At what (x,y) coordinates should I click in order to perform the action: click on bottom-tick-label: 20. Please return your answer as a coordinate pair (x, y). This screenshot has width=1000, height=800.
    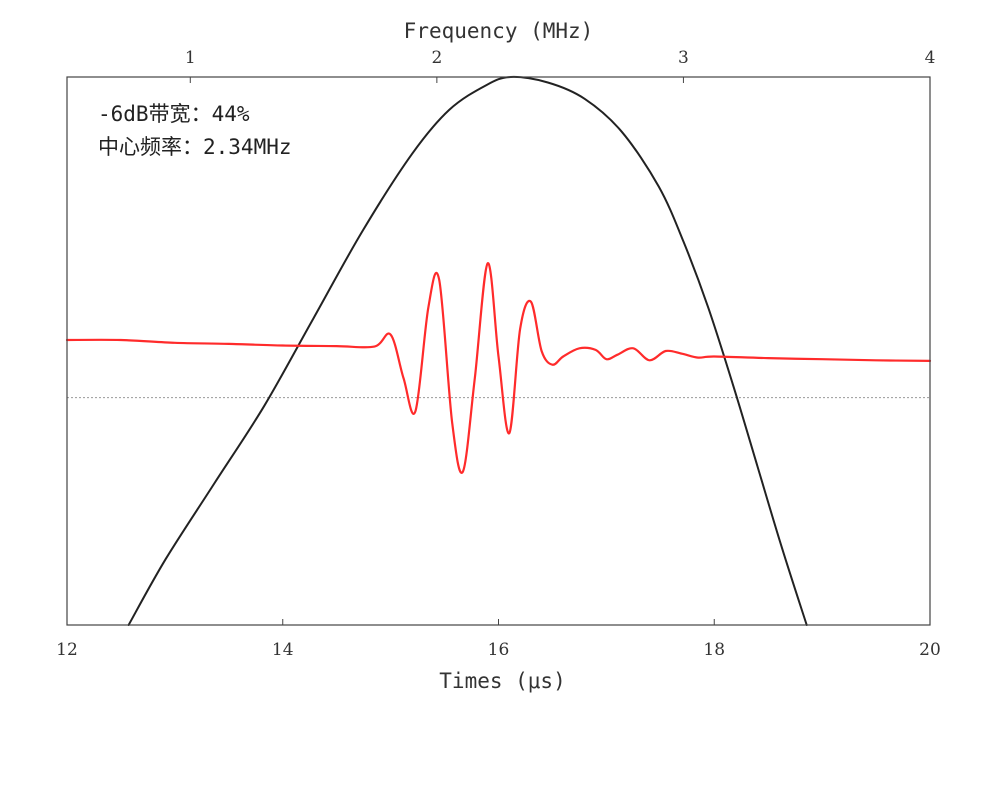
    Looking at the image, I should click on (930, 650).